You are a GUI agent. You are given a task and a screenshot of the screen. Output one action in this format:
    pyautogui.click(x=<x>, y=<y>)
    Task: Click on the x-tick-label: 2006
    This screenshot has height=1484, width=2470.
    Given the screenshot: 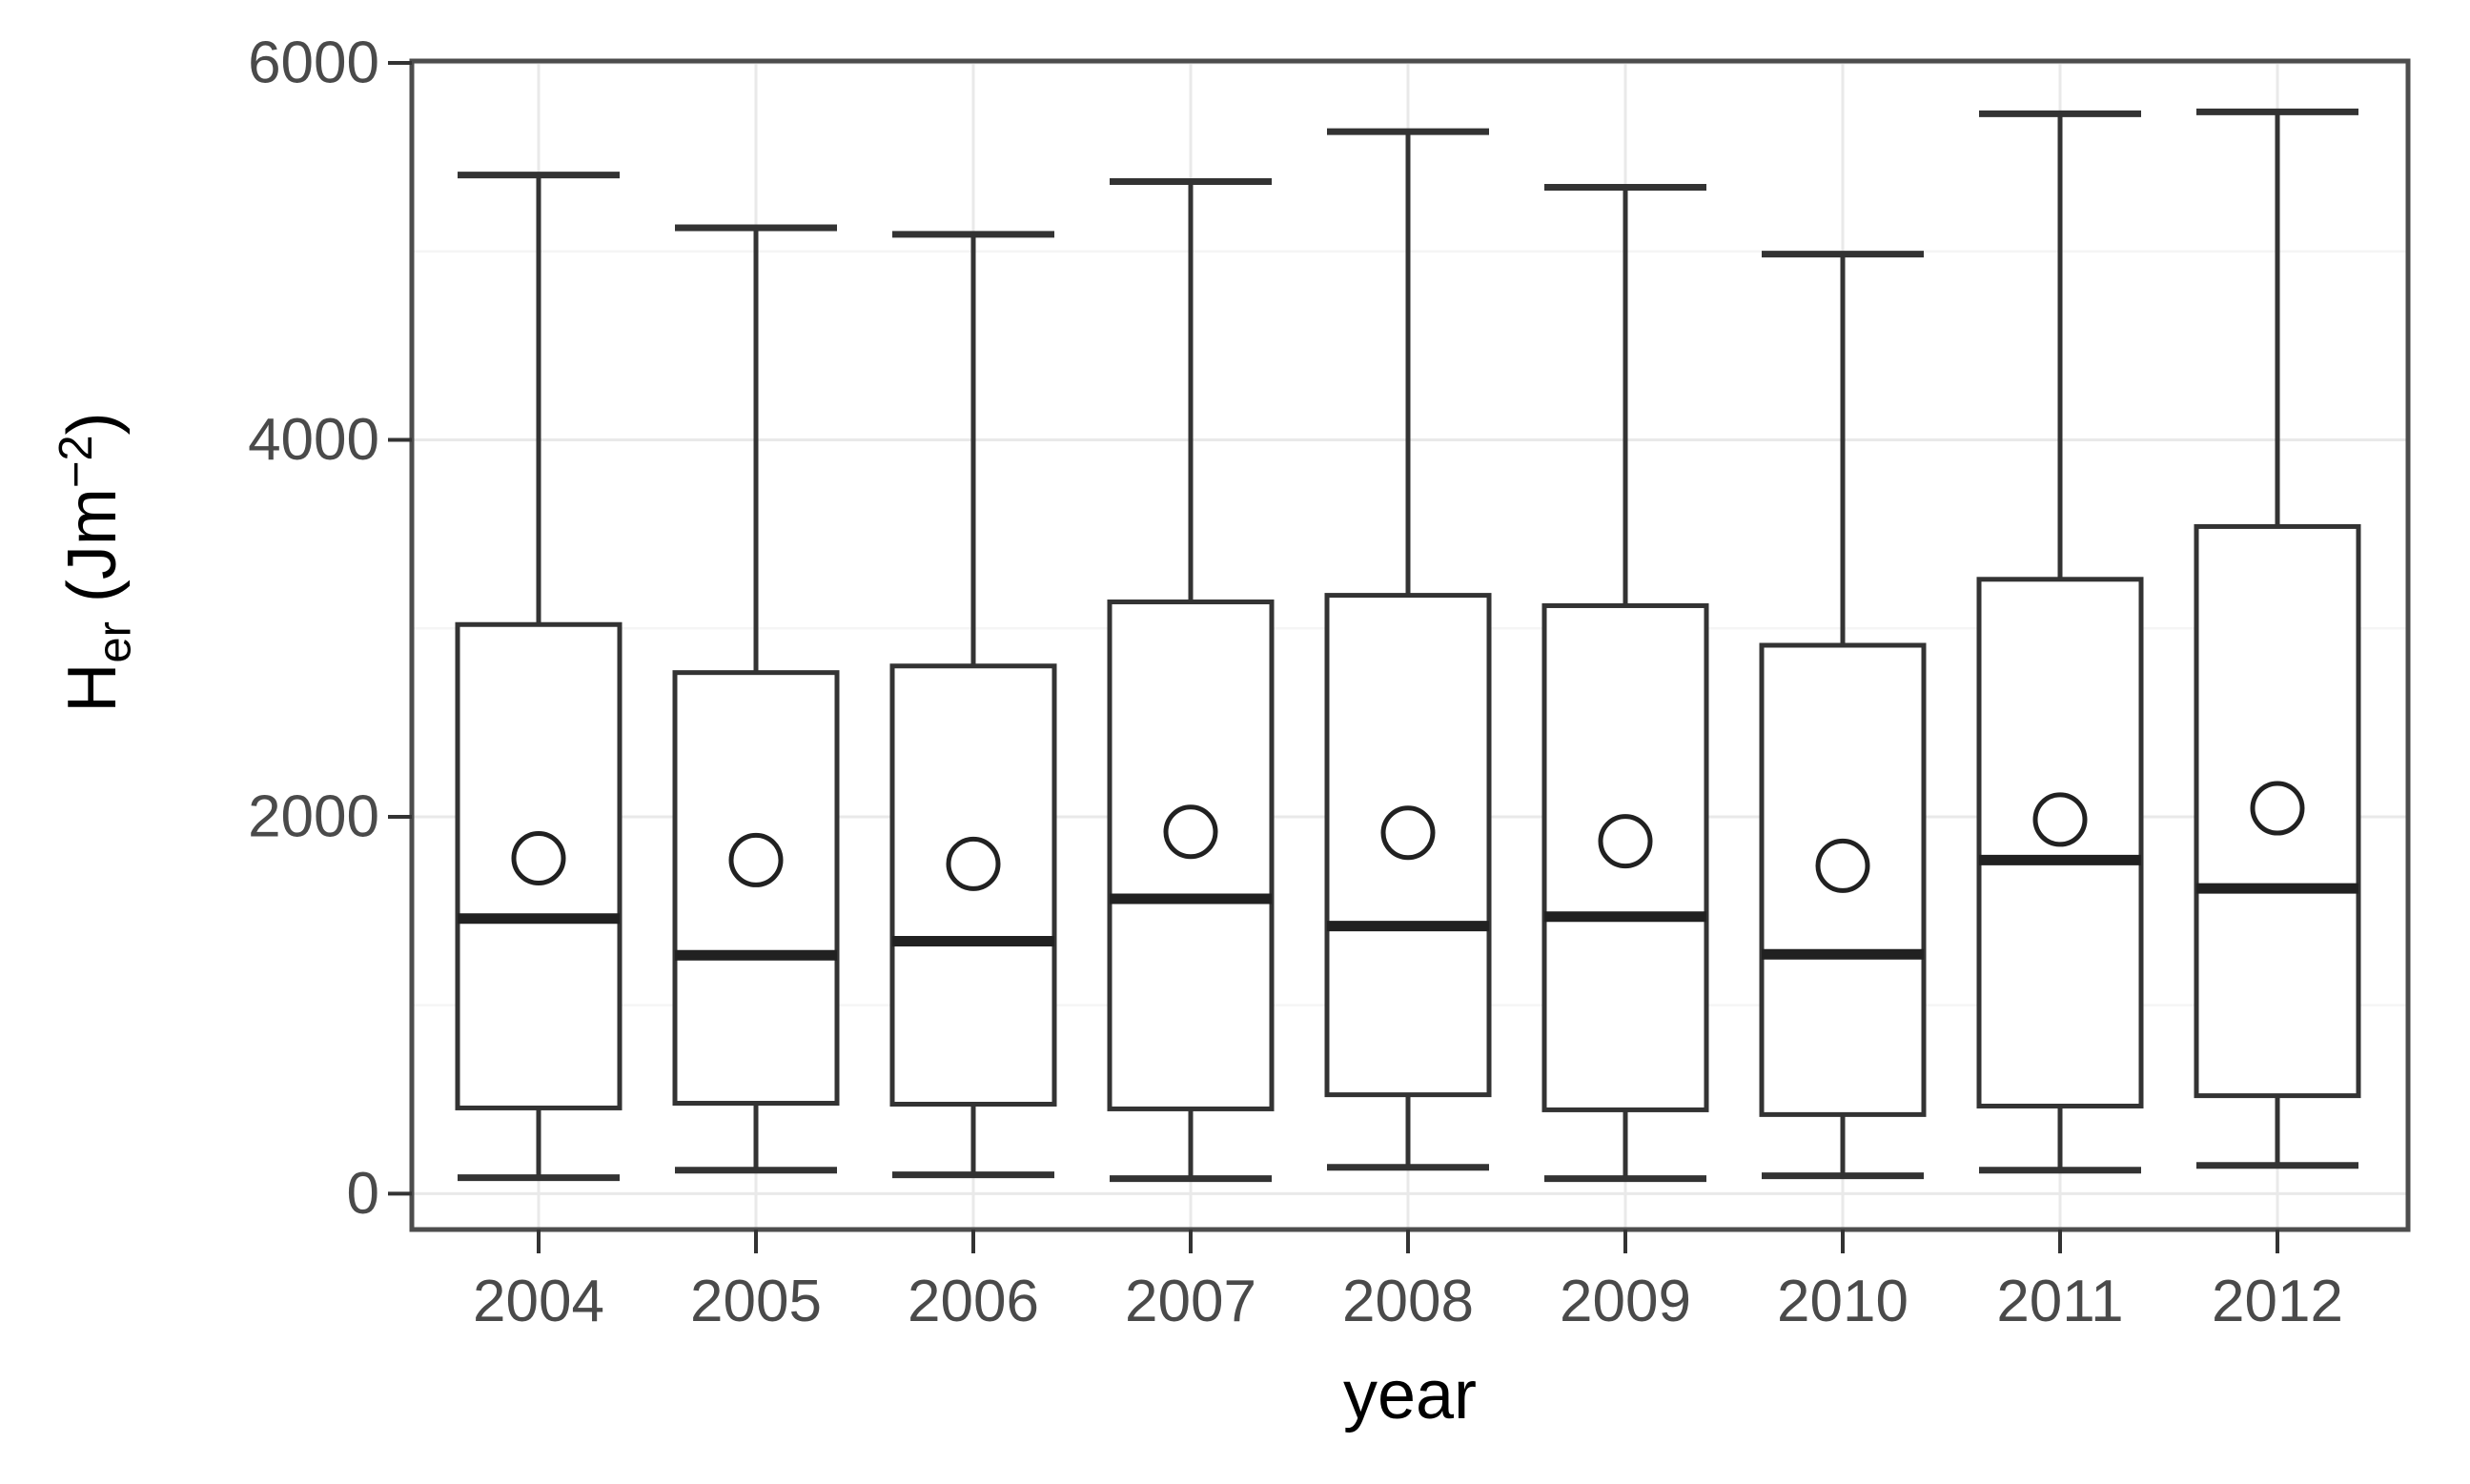 What is the action you would take?
    pyautogui.click(x=973, y=1301)
    